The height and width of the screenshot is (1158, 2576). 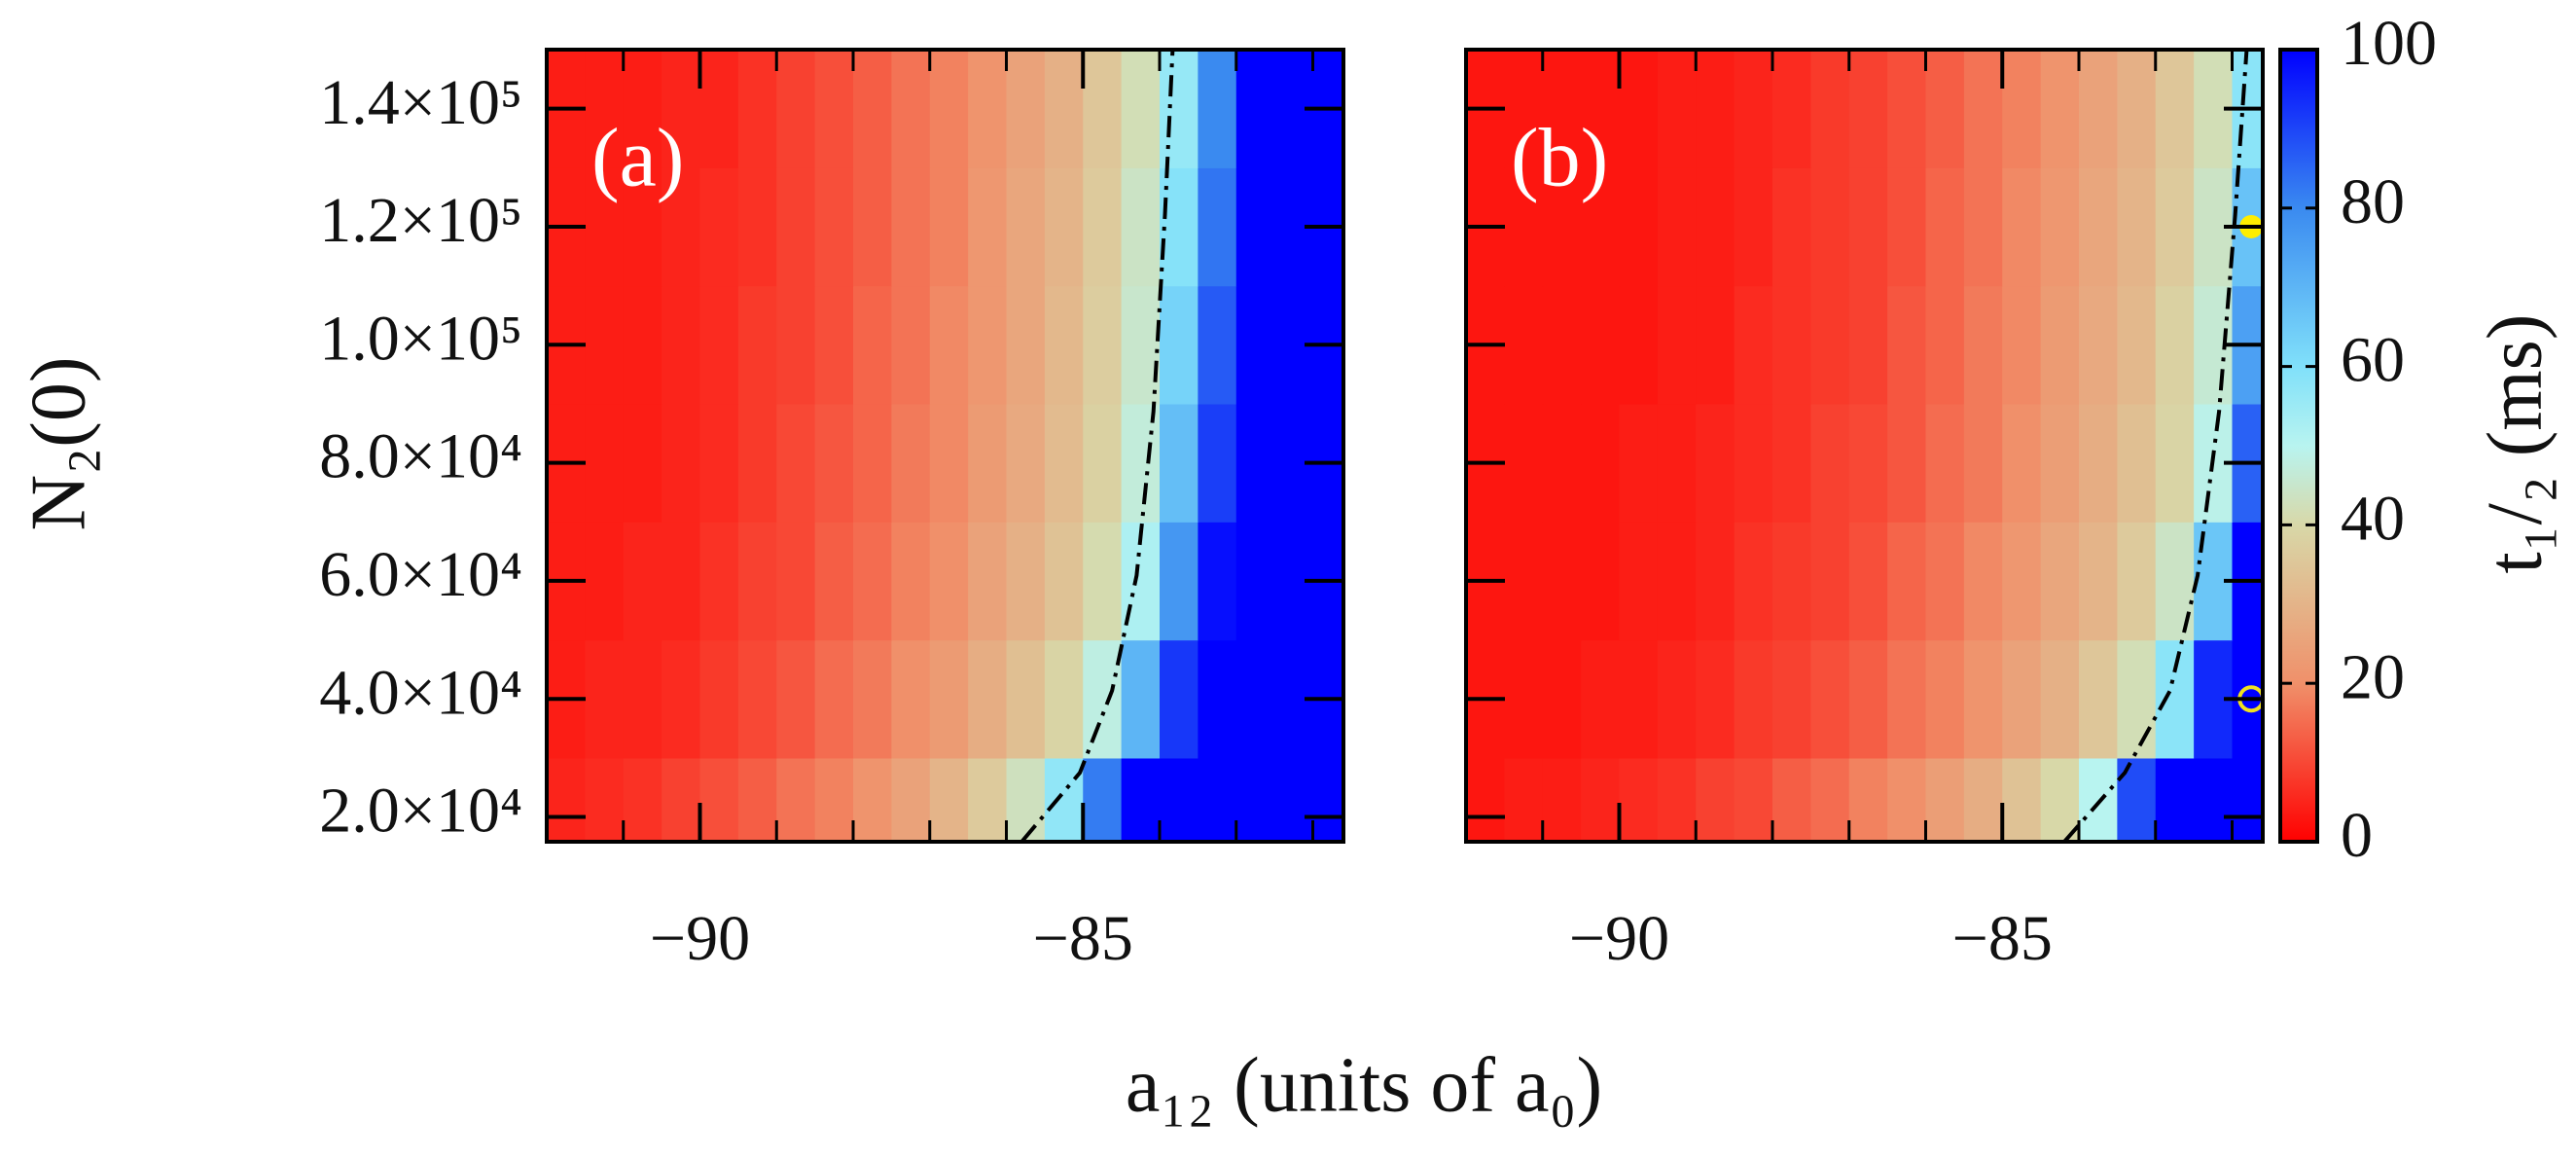 I want to click on panel-label: (b), so click(x=1559, y=157).